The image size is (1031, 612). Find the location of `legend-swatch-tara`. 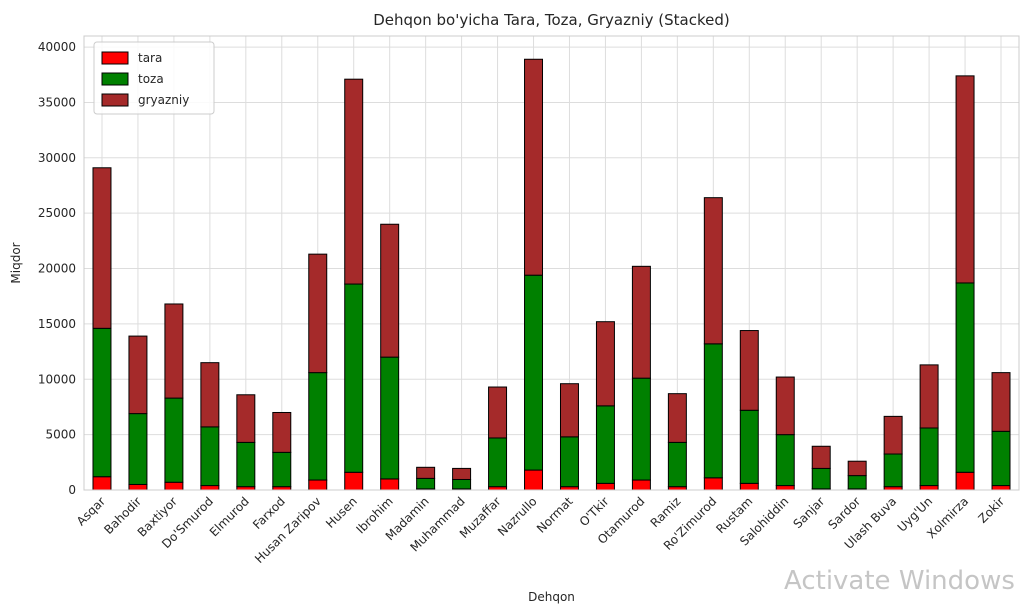

legend-swatch-tara is located at coordinates (115, 58).